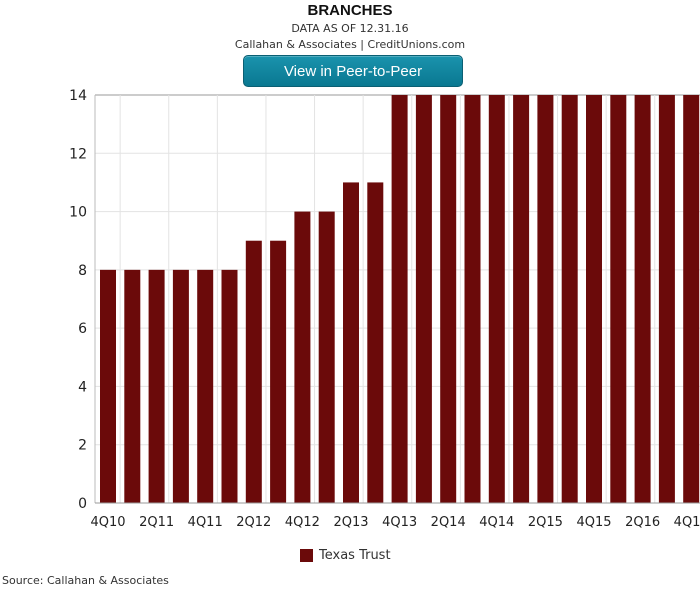 This screenshot has width=700, height=590. What do you see at coordinates (205, 522) in the screenshot?
I see `x-tick-label: 4Q11` at bounding box center [205, 522].